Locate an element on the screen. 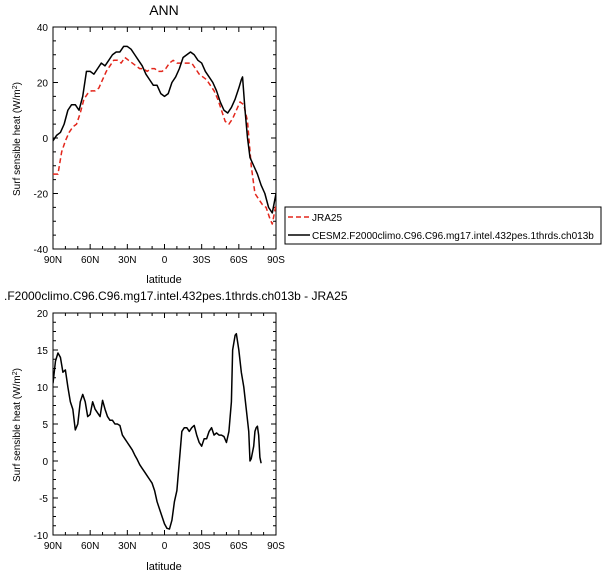 The height and width of the screenshot is (576, 605). top-x-tick-label: 60S is located at coordinates (239, 260).